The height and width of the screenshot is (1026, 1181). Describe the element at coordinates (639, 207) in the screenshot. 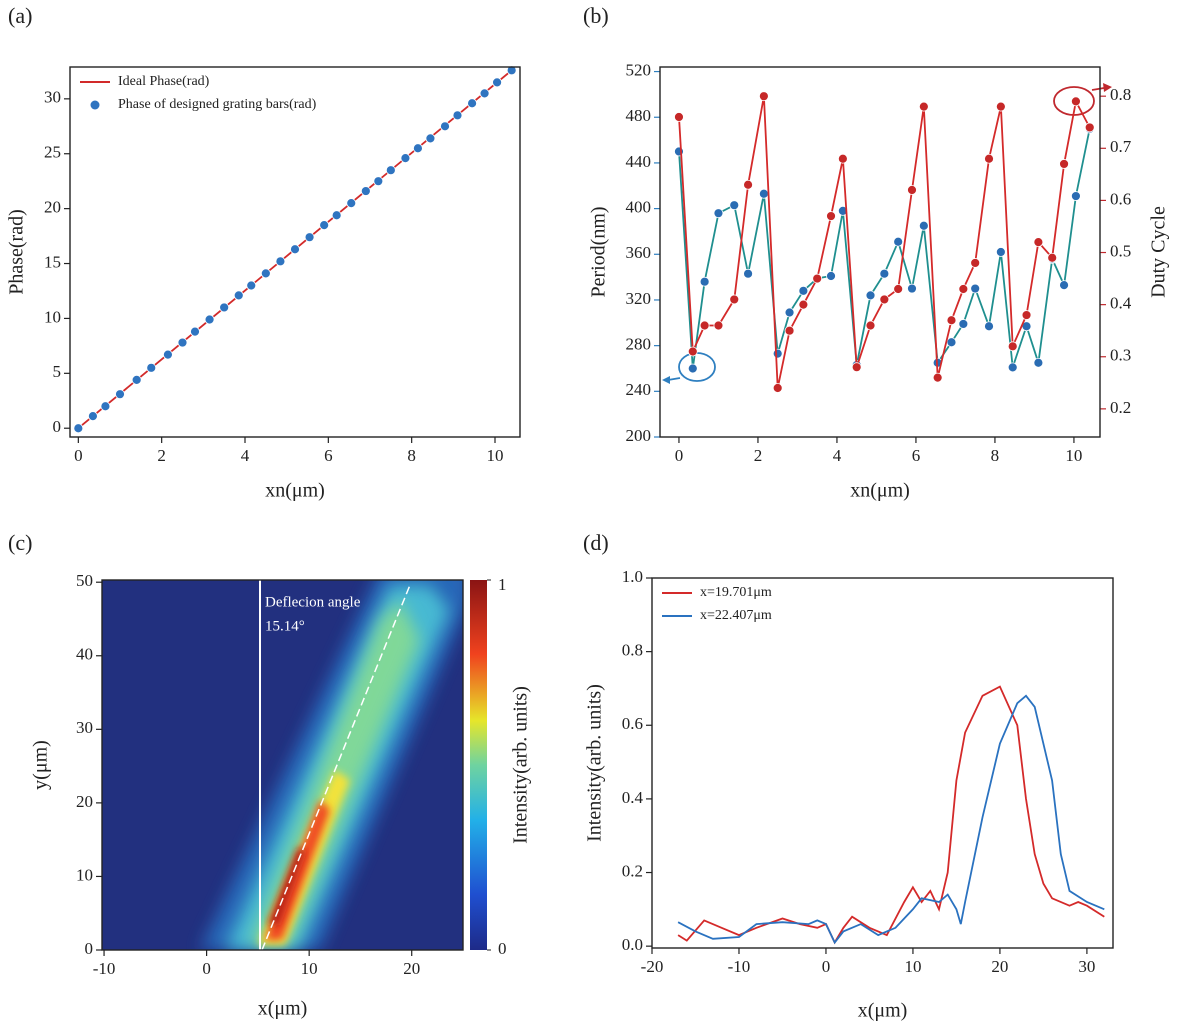

I see `y-tick-label: 400` at that location.